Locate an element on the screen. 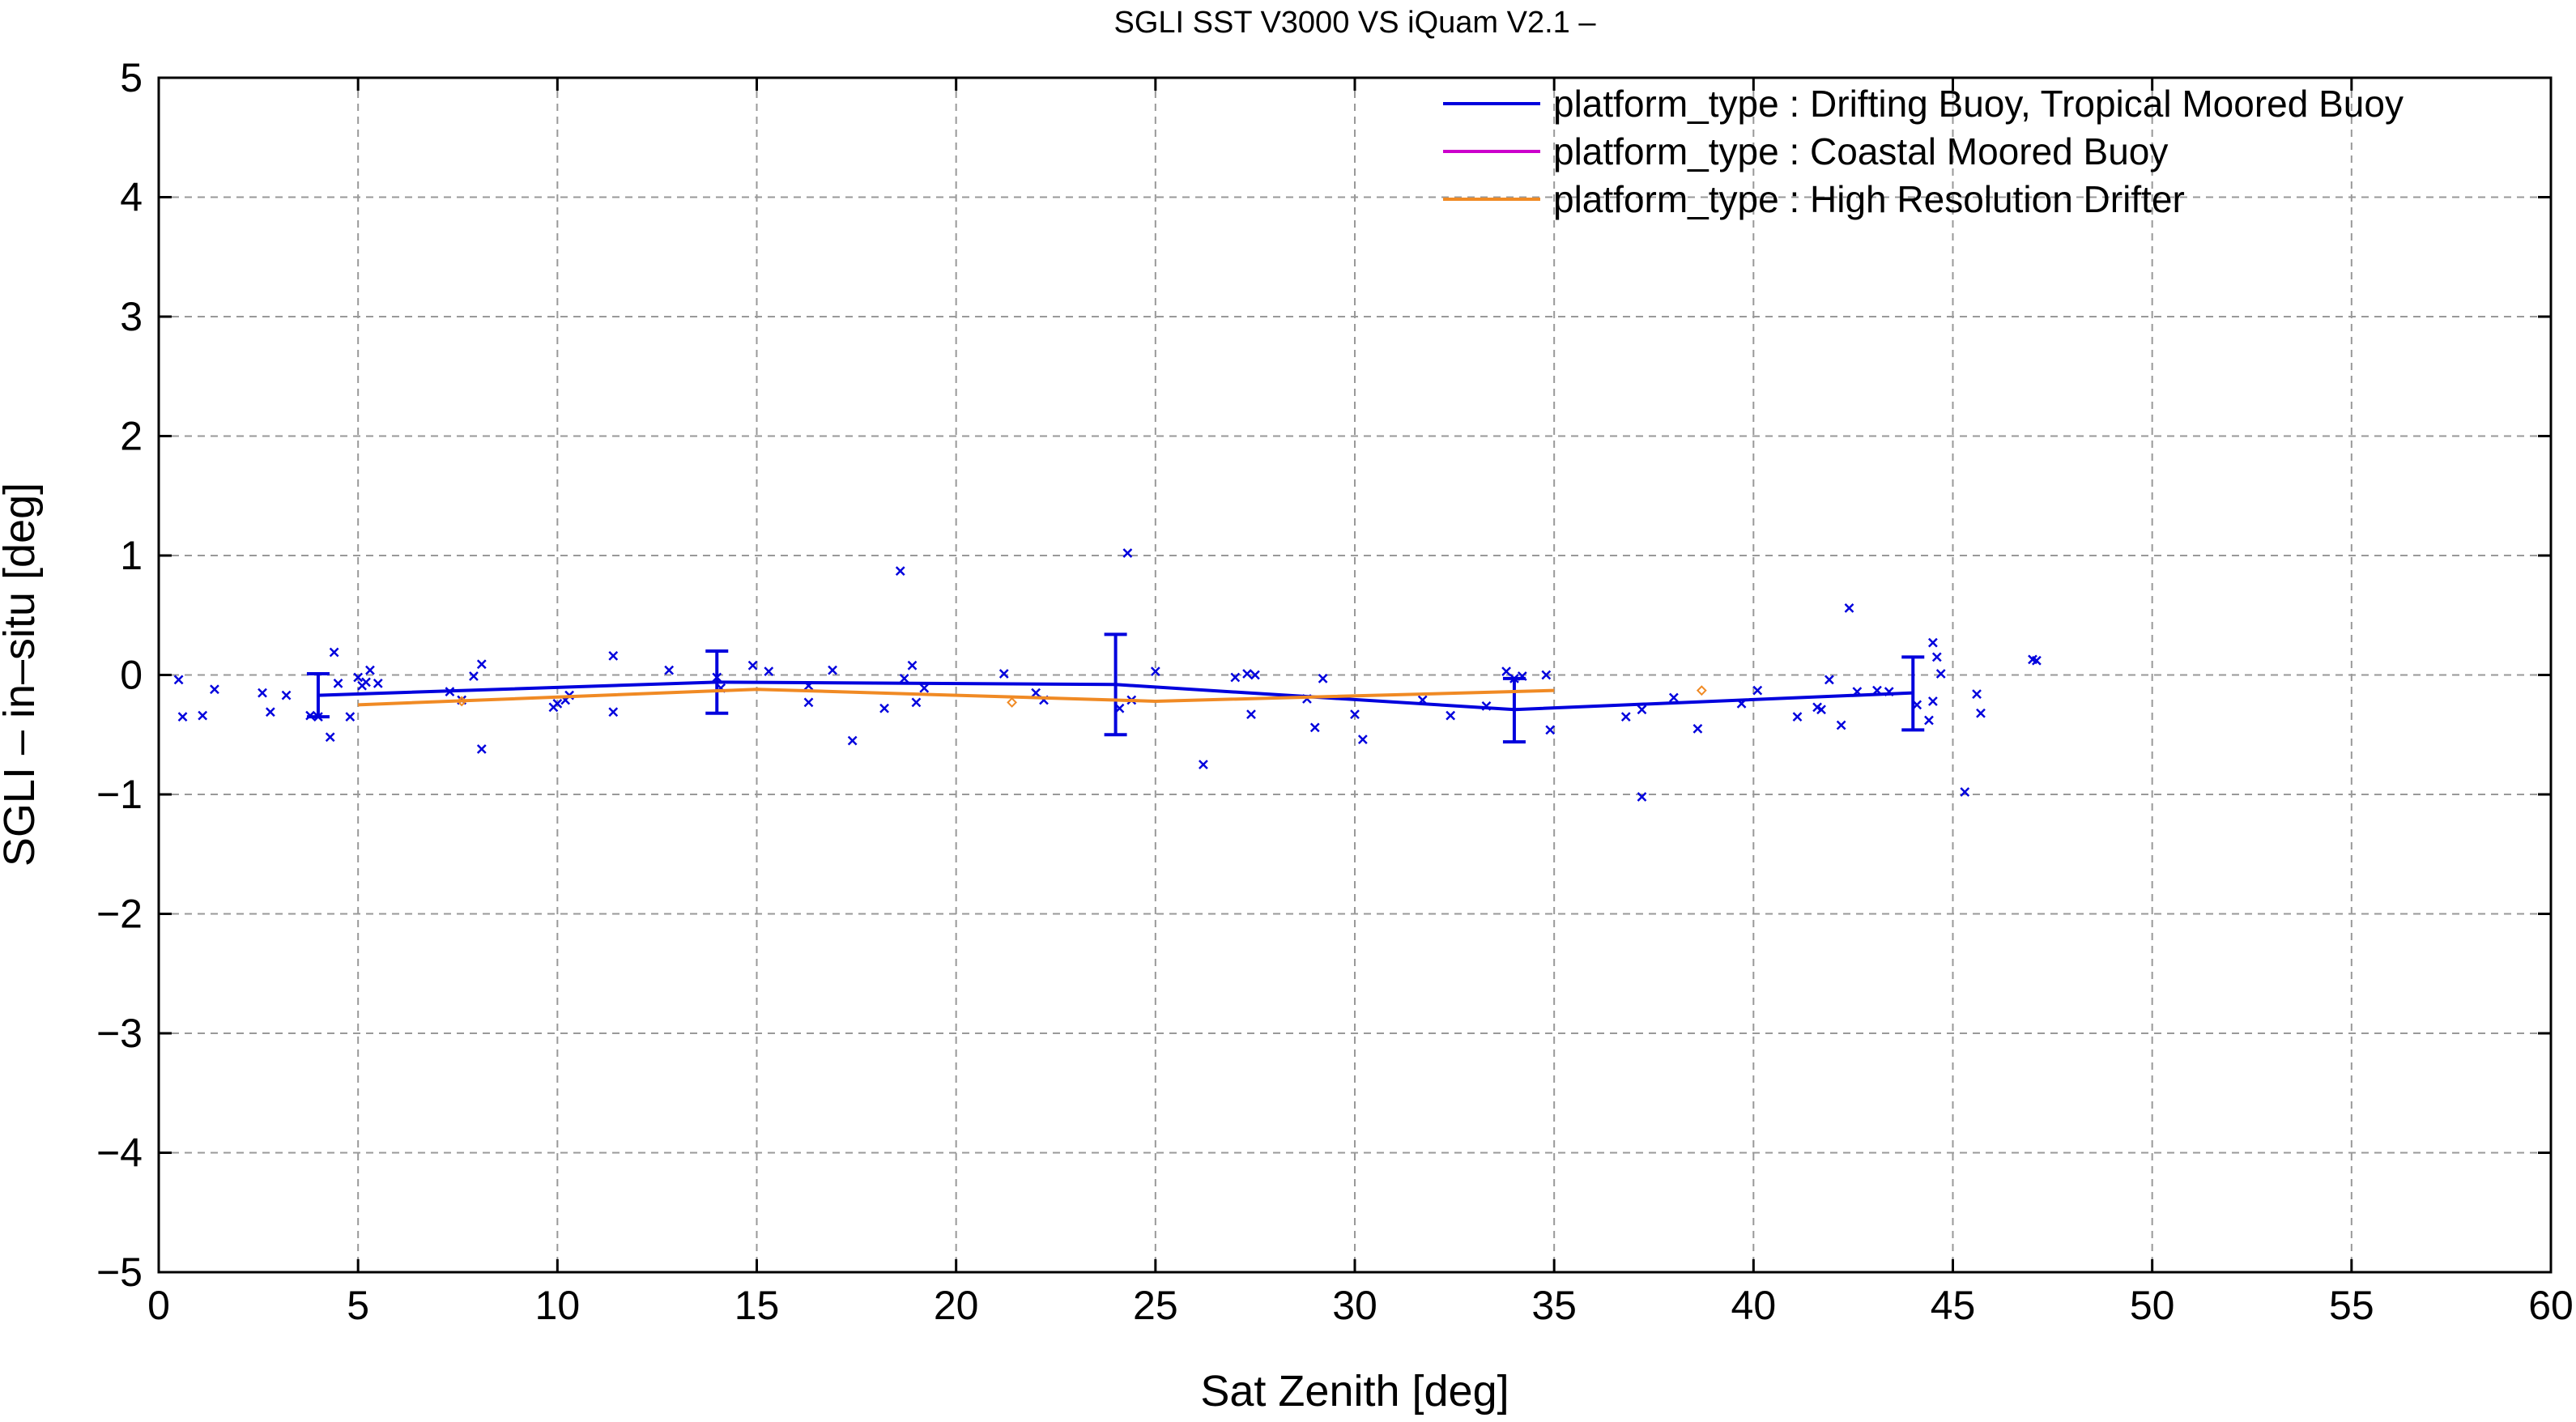 The width and height of the screenshot is (2576, 1422). x-tick-label: 50 is located at coordinates (2152, 1305).